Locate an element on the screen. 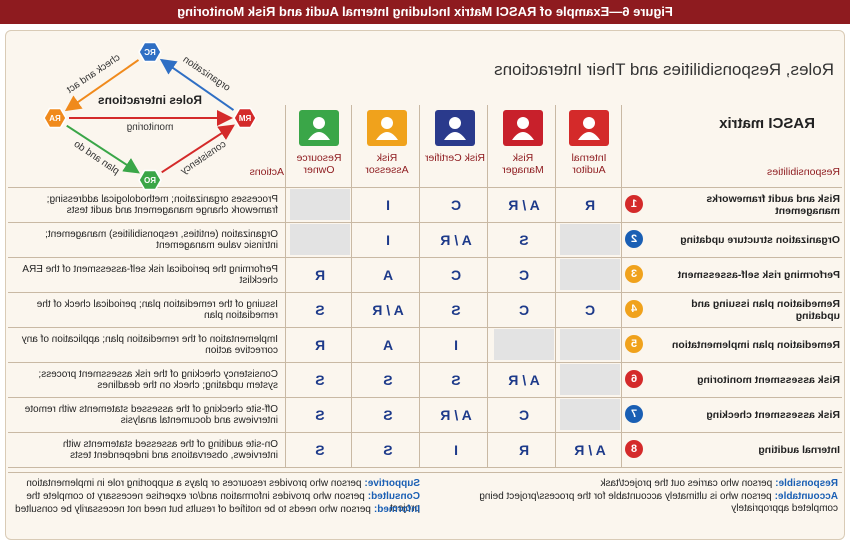 The image size is (850, 546). edge-label: monitoring is located at coordinates (150, 127).